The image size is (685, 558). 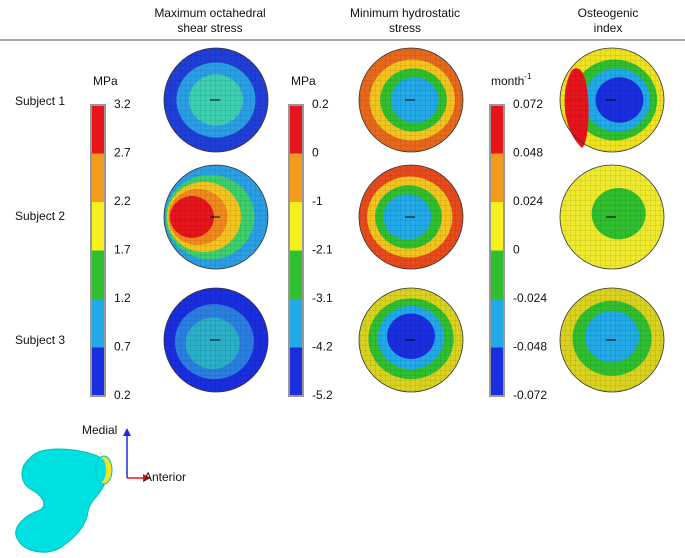 What do you see at coordinates (530, 395) in the screenshot?
I see `colorbar-tick-label: -0.072` at bounding box center [530, 395].